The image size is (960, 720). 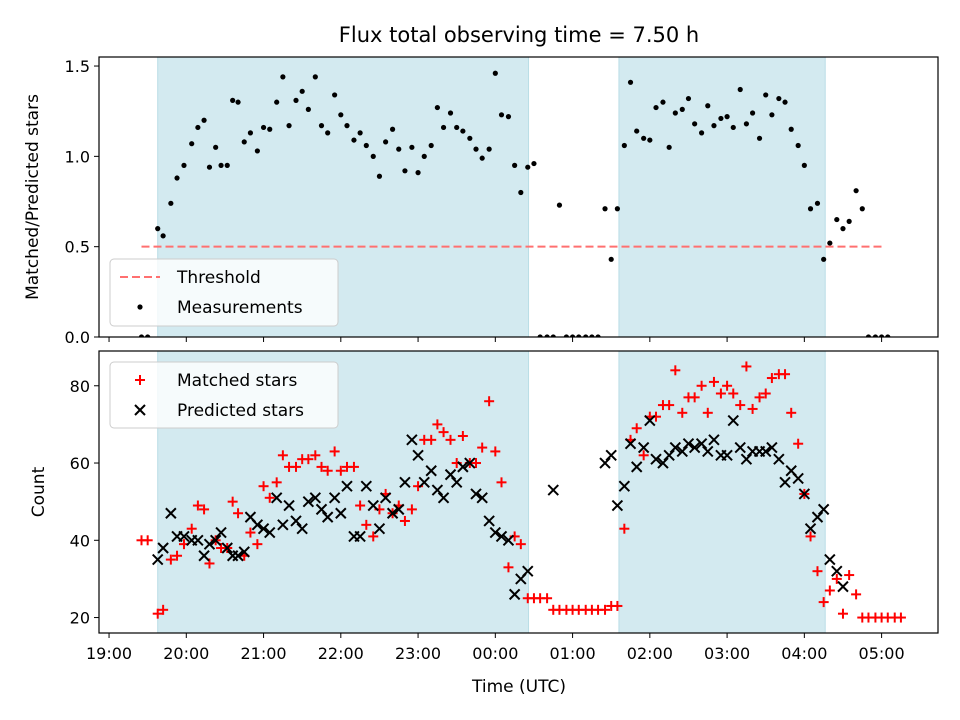 I want to click on x-tick-label-9: 04:00, so click(x=804, y=653).